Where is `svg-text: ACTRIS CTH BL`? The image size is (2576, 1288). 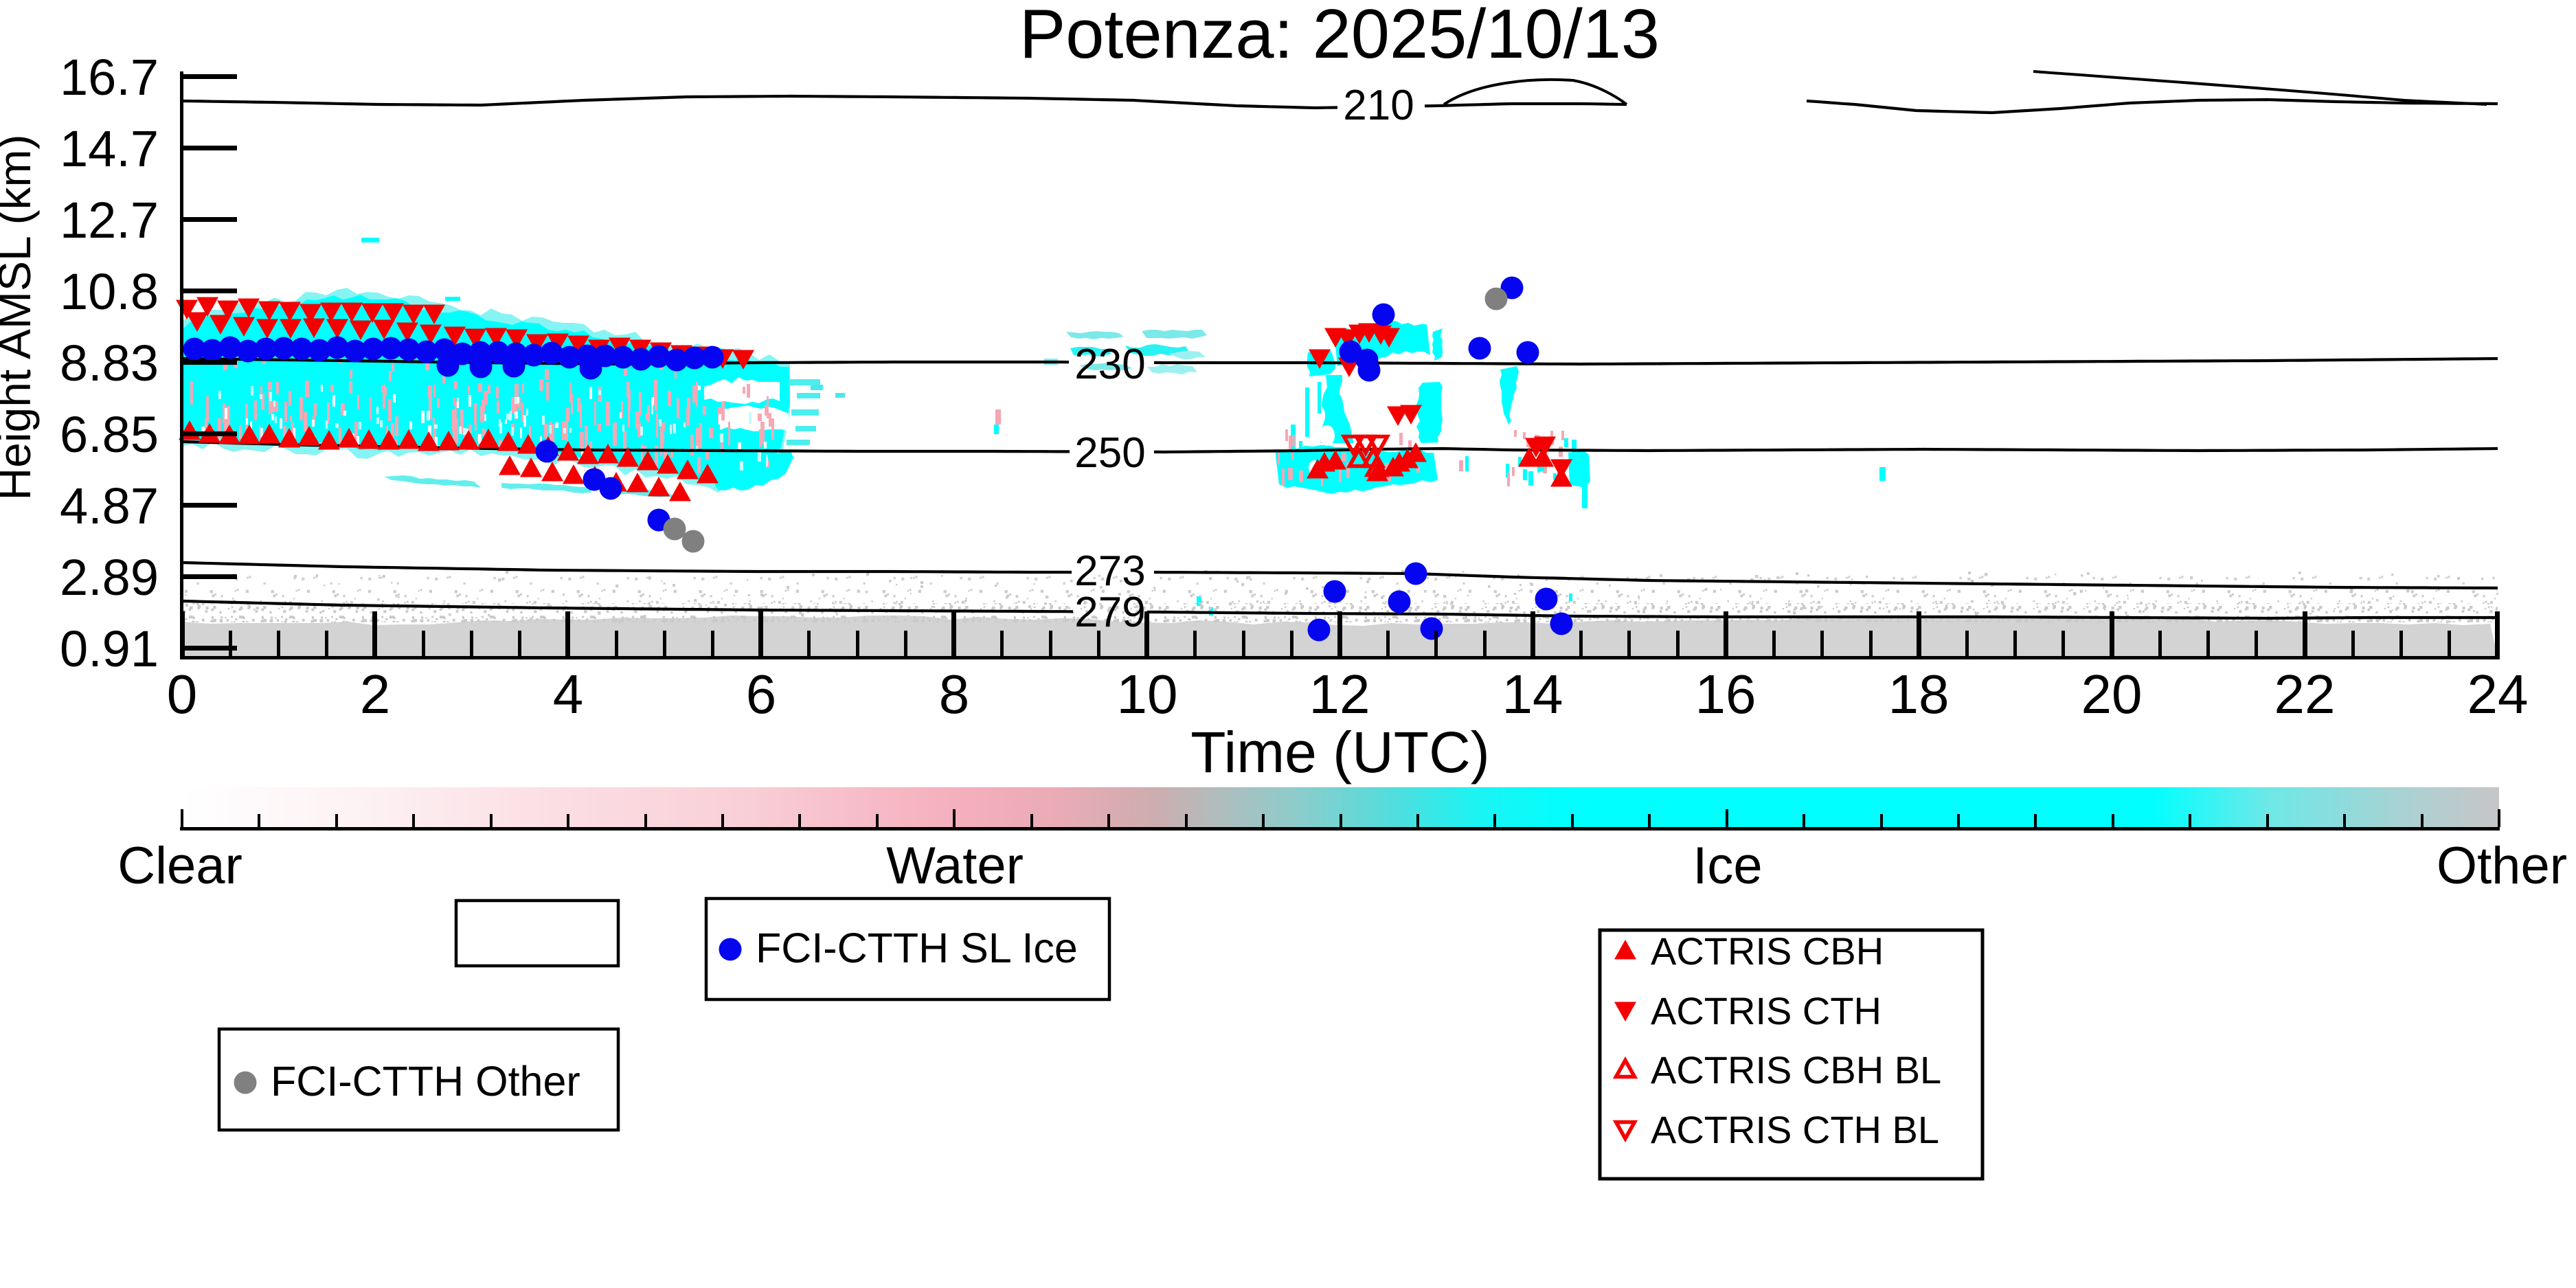
svg-text: ACTRIS CTH BL is located at coordinates (1795, 1129).